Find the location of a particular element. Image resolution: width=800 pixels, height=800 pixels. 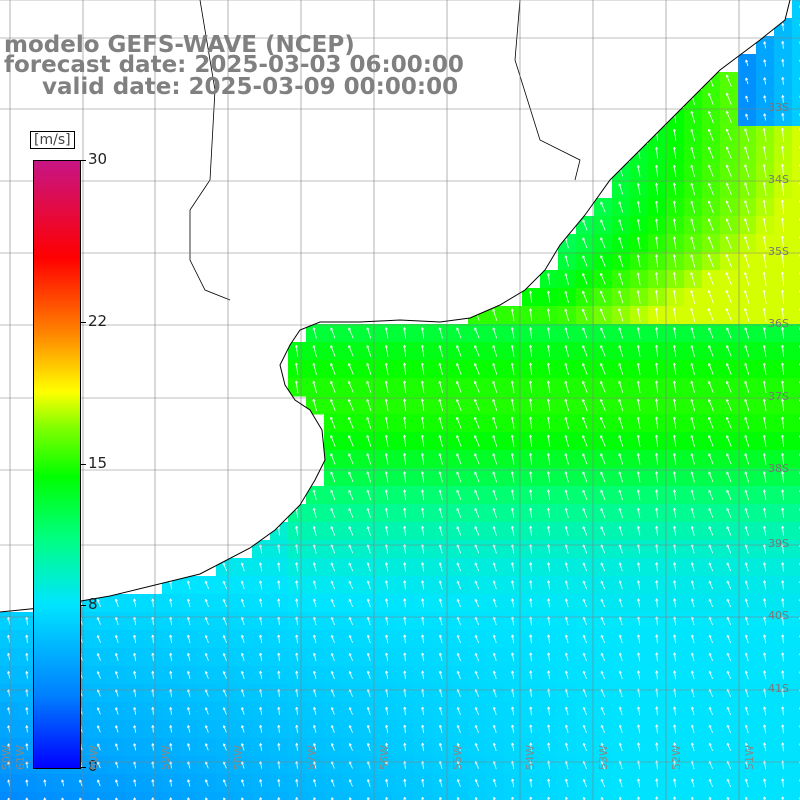

latitude-label: 39S is located at coordinates (778, 543).